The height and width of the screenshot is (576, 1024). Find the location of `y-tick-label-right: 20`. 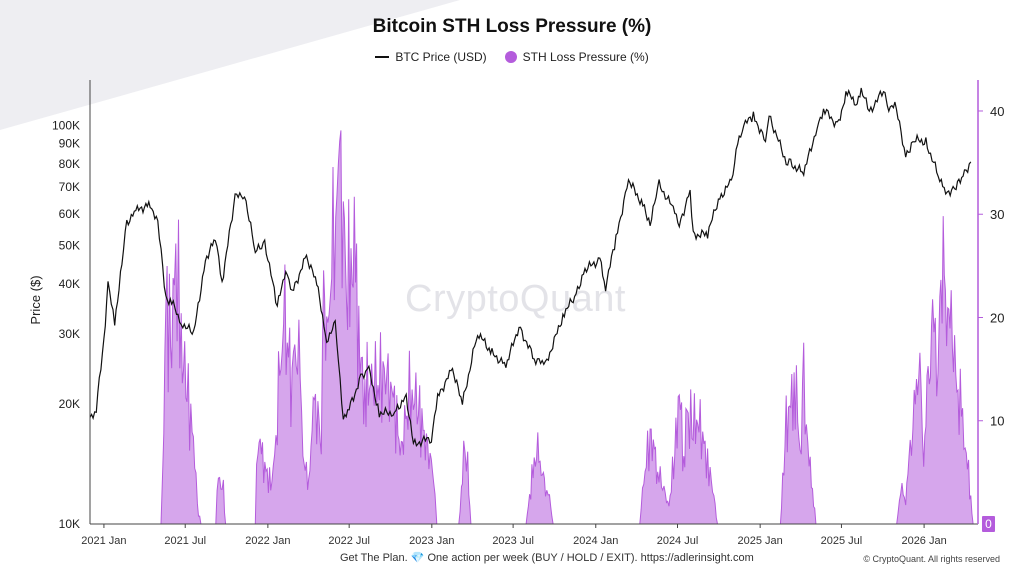

y-tick-label-right: 20 is located at coordinates (997, 317).